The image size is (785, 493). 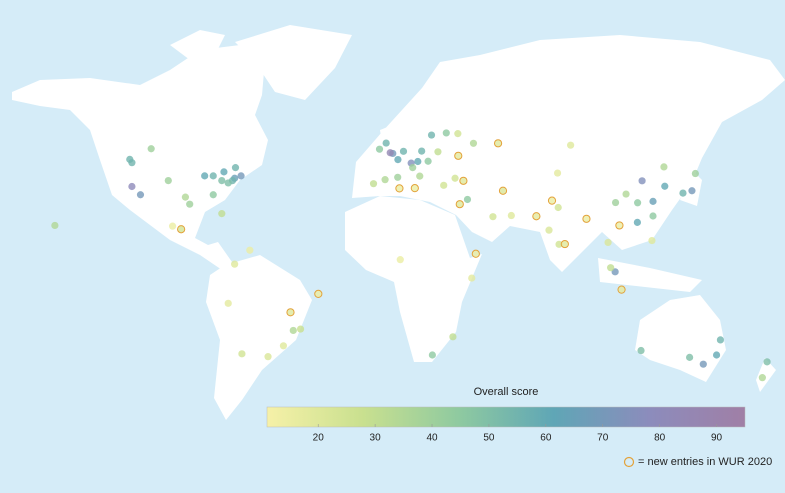 I want to click on colorbar-tick-label: 90, so click(x=717, y=438).